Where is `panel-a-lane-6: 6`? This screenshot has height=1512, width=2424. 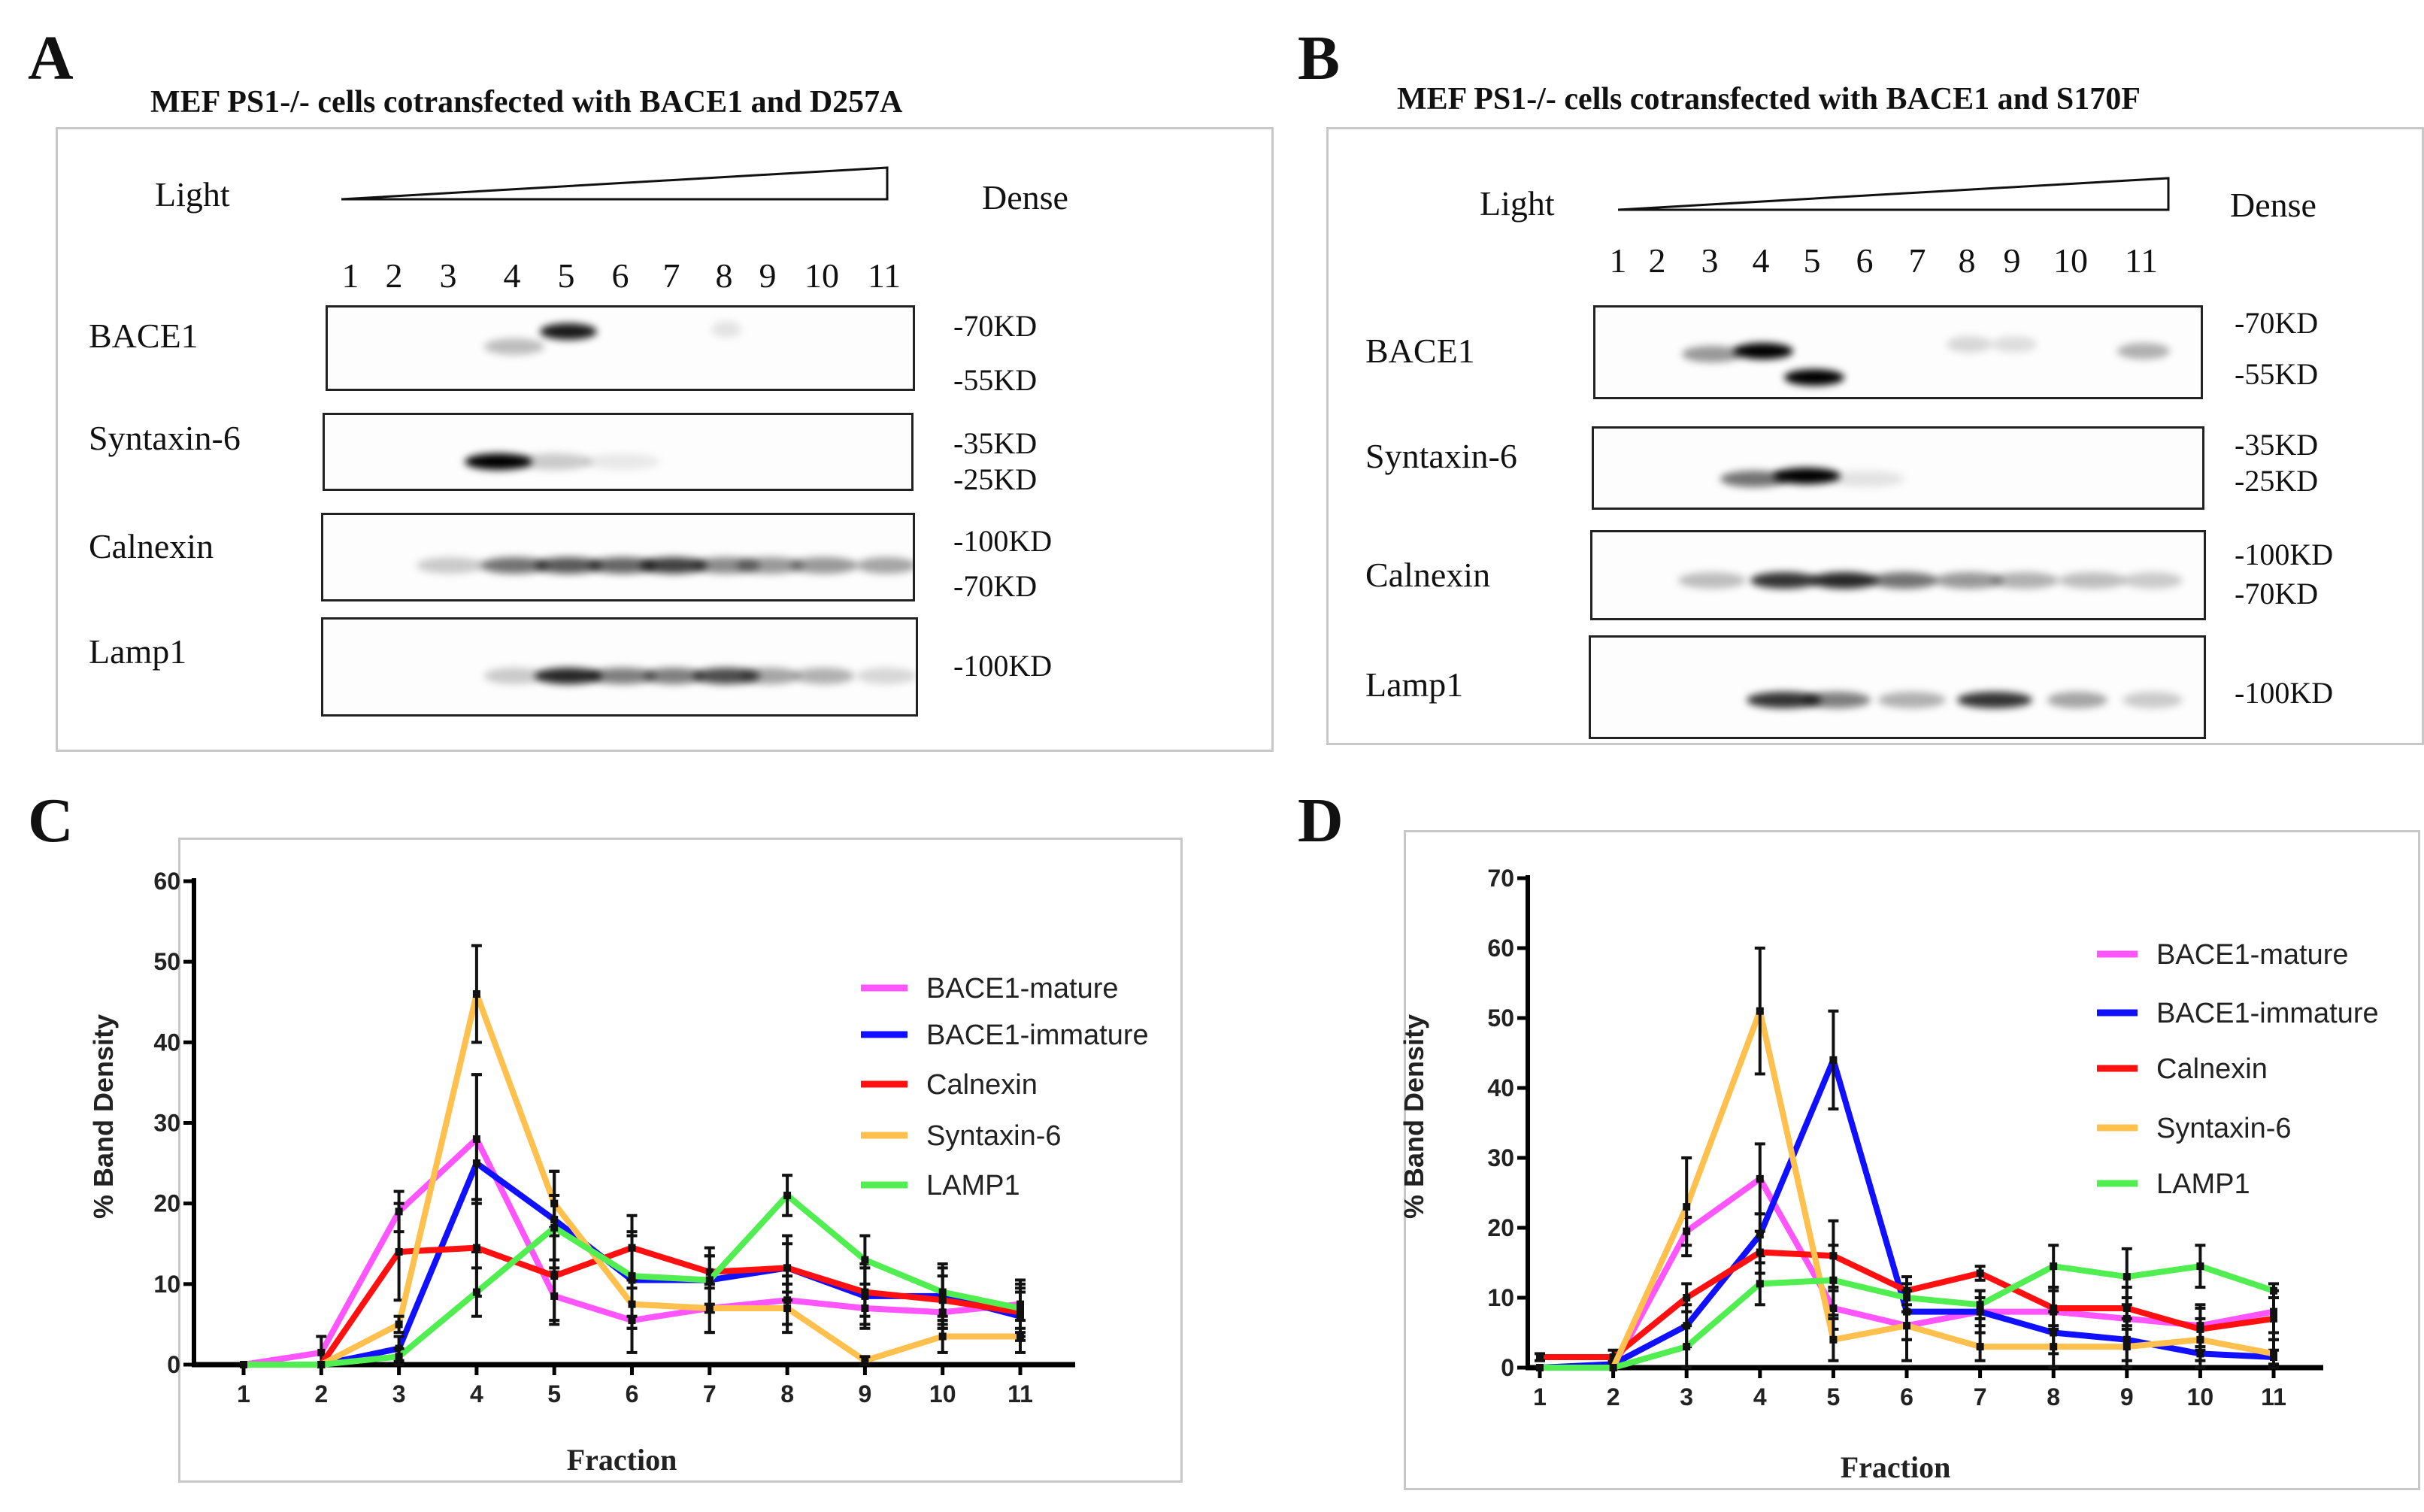
panel-a-lane-6: 6 is located at coordinates (620, 276).